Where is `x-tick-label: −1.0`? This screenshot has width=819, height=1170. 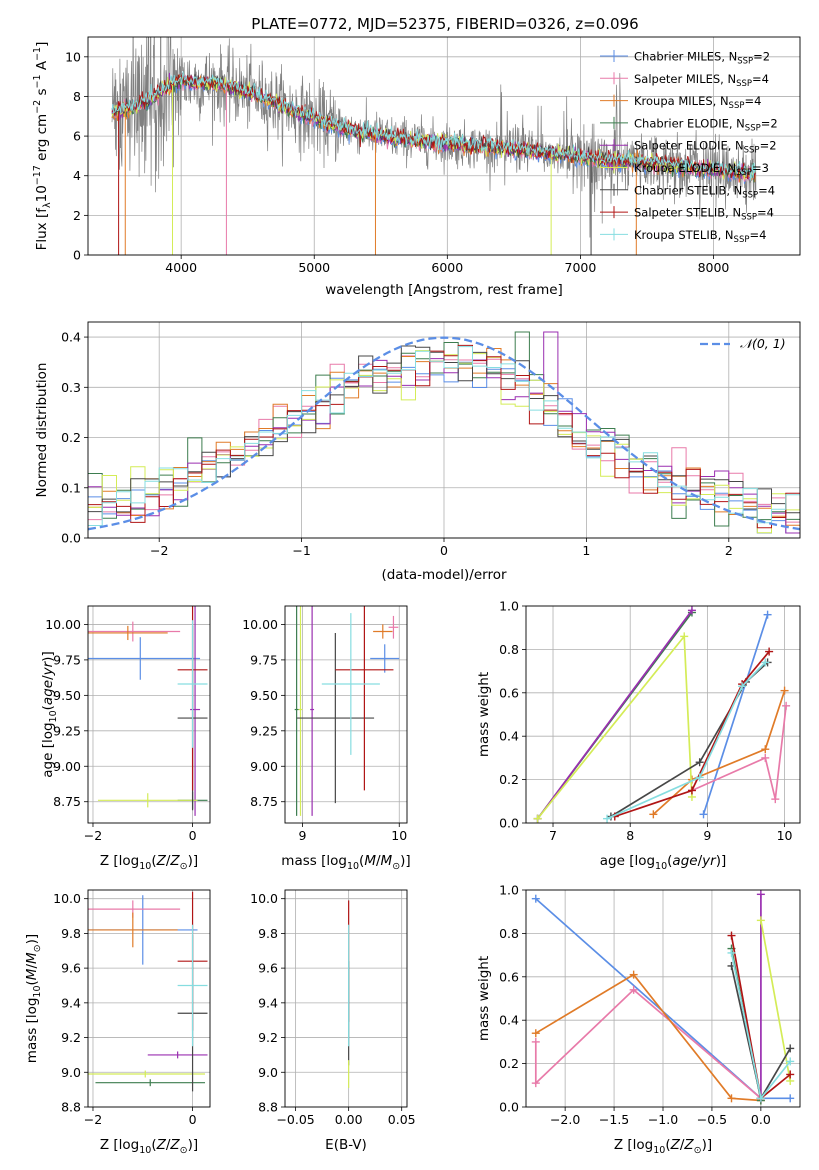 x-tick-label: −1.0 is located at coordinates (663, 1119).